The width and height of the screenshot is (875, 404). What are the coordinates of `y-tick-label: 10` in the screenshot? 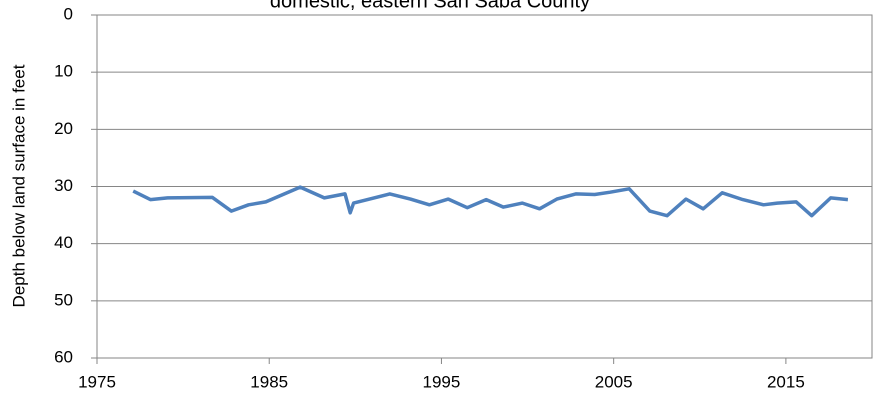 It's located at (63, 71).